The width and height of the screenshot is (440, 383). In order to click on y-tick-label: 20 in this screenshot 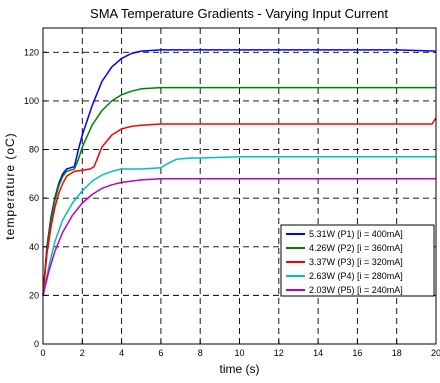, I will do `click(34, 295)`.